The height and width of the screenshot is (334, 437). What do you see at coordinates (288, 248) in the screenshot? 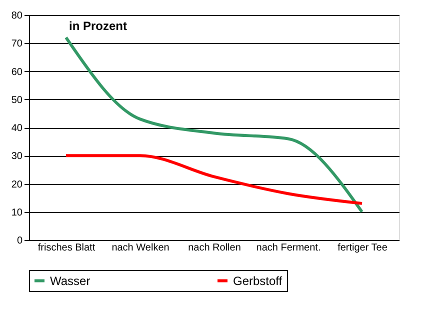
I see `x-tick-label: nach Ferment.` at bounding box center [288, 248].